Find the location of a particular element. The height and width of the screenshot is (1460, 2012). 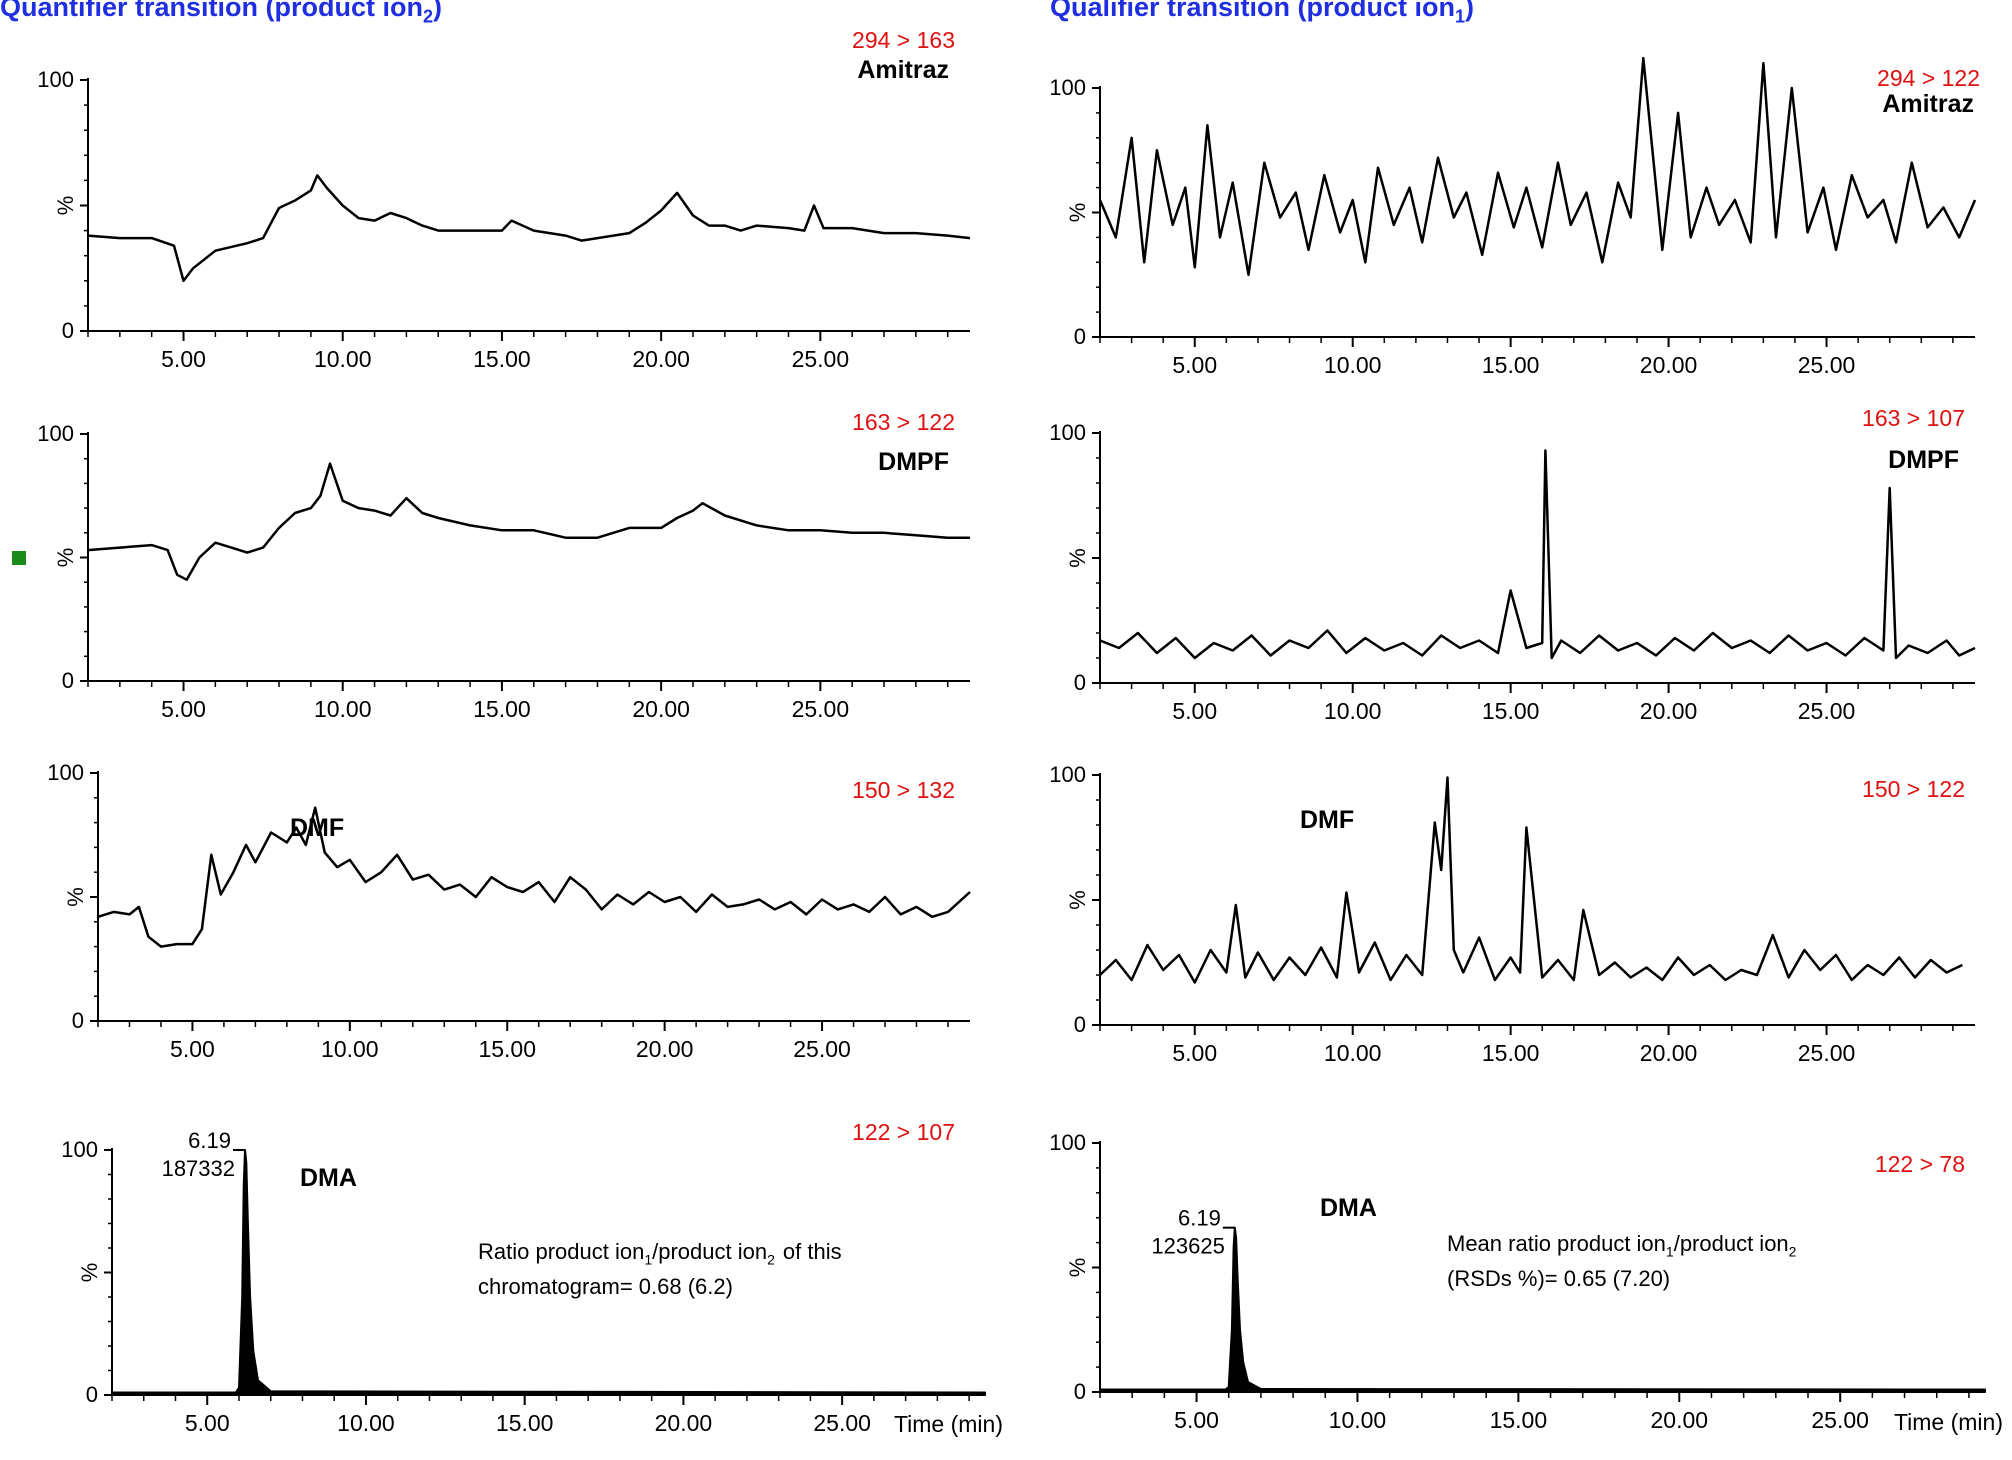

transition-label-1: 294 > 163 is located at coordinates (903, 40).